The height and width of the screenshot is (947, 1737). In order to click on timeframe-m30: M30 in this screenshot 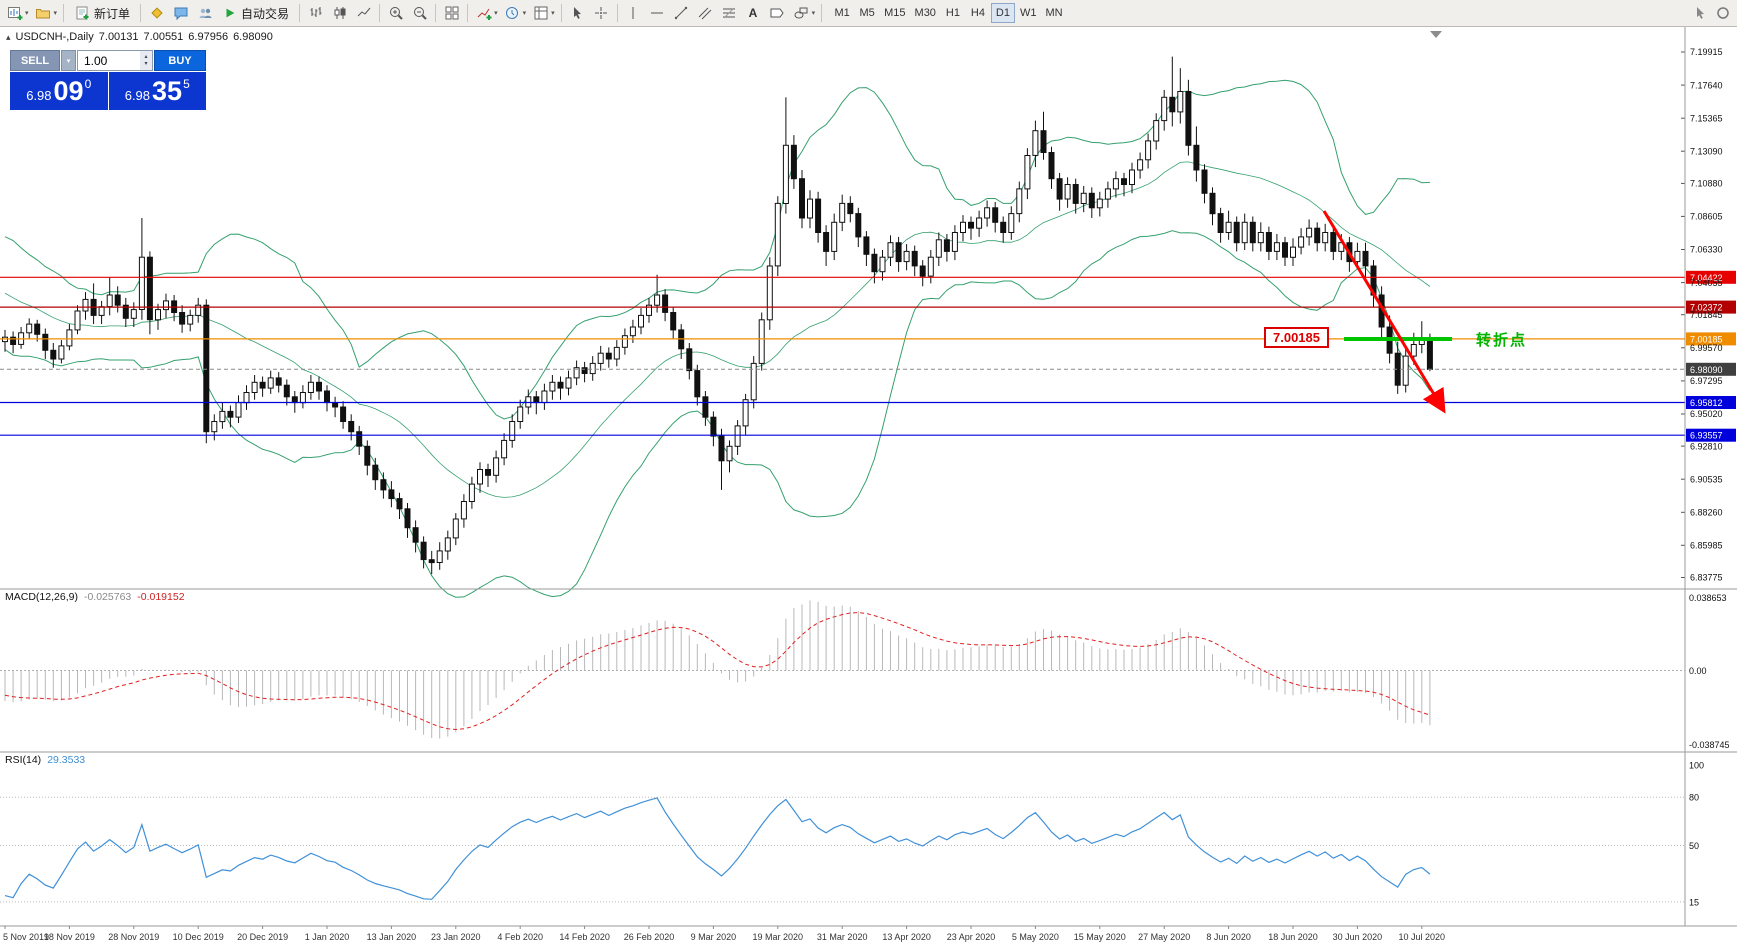, I will do `click(925, 13)`.